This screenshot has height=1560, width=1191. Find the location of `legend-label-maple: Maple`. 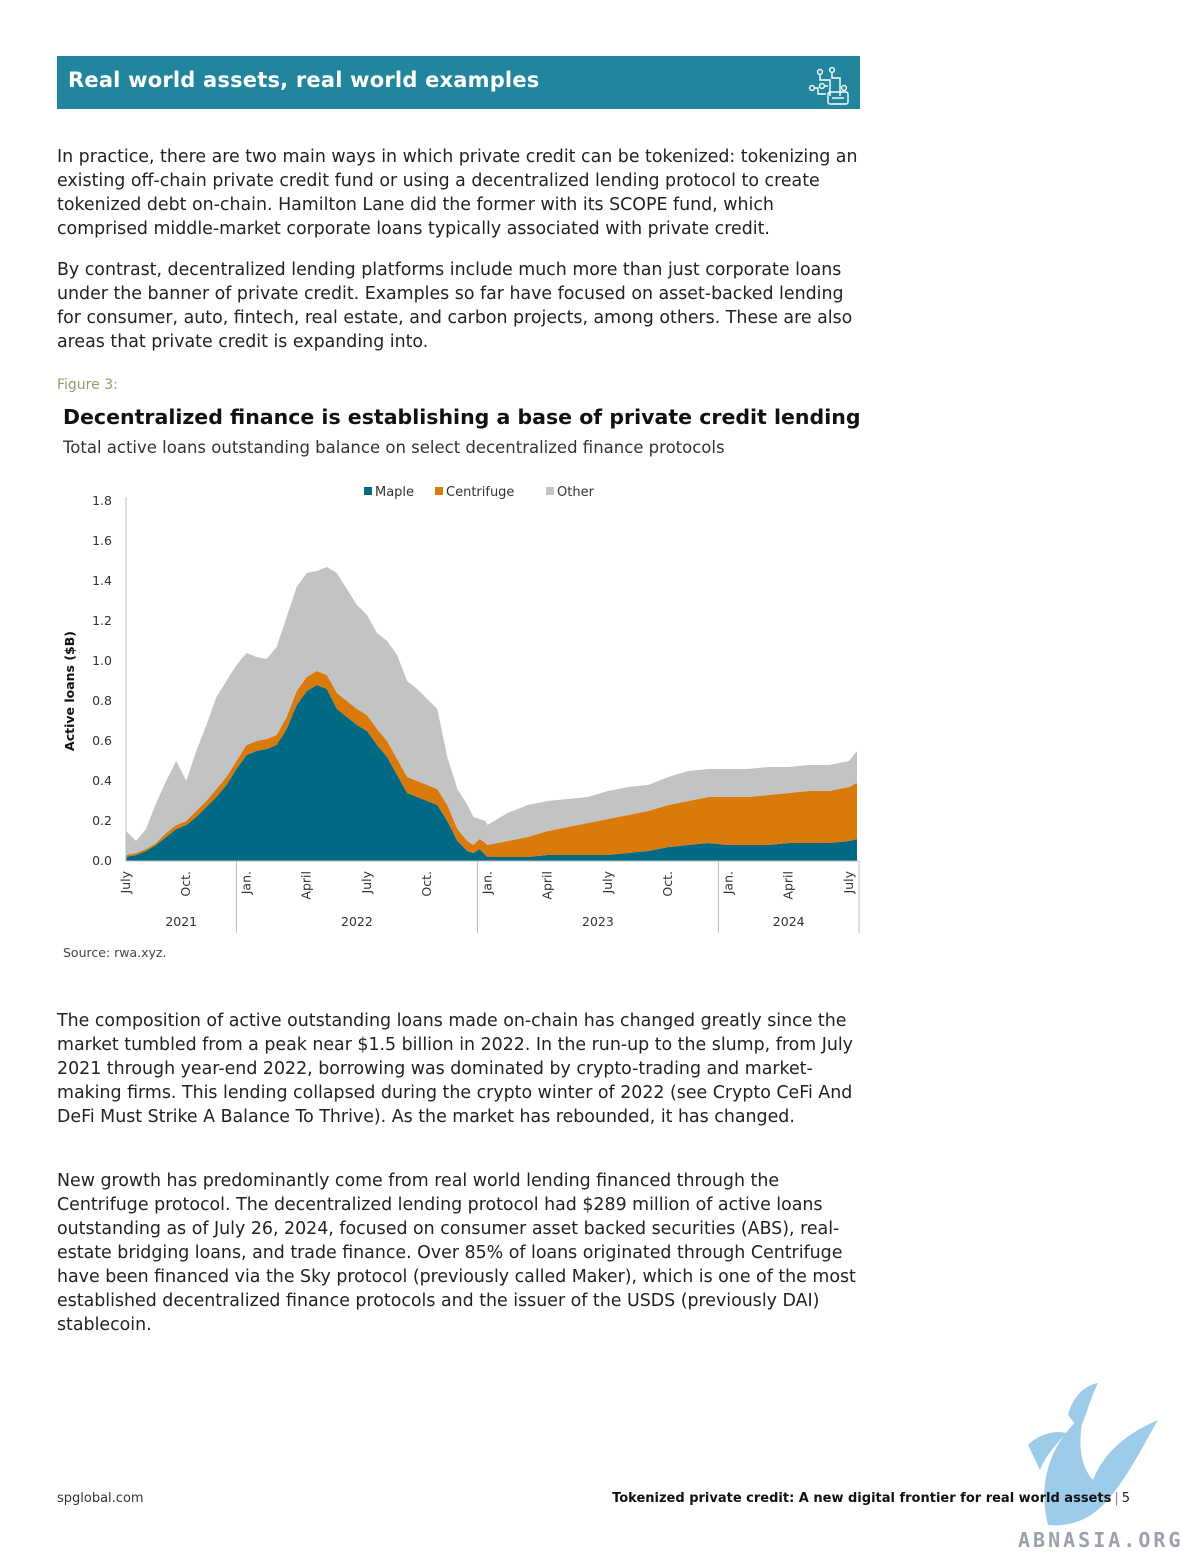

legend-label-maple: Maple is located at coordinates (394, 492).